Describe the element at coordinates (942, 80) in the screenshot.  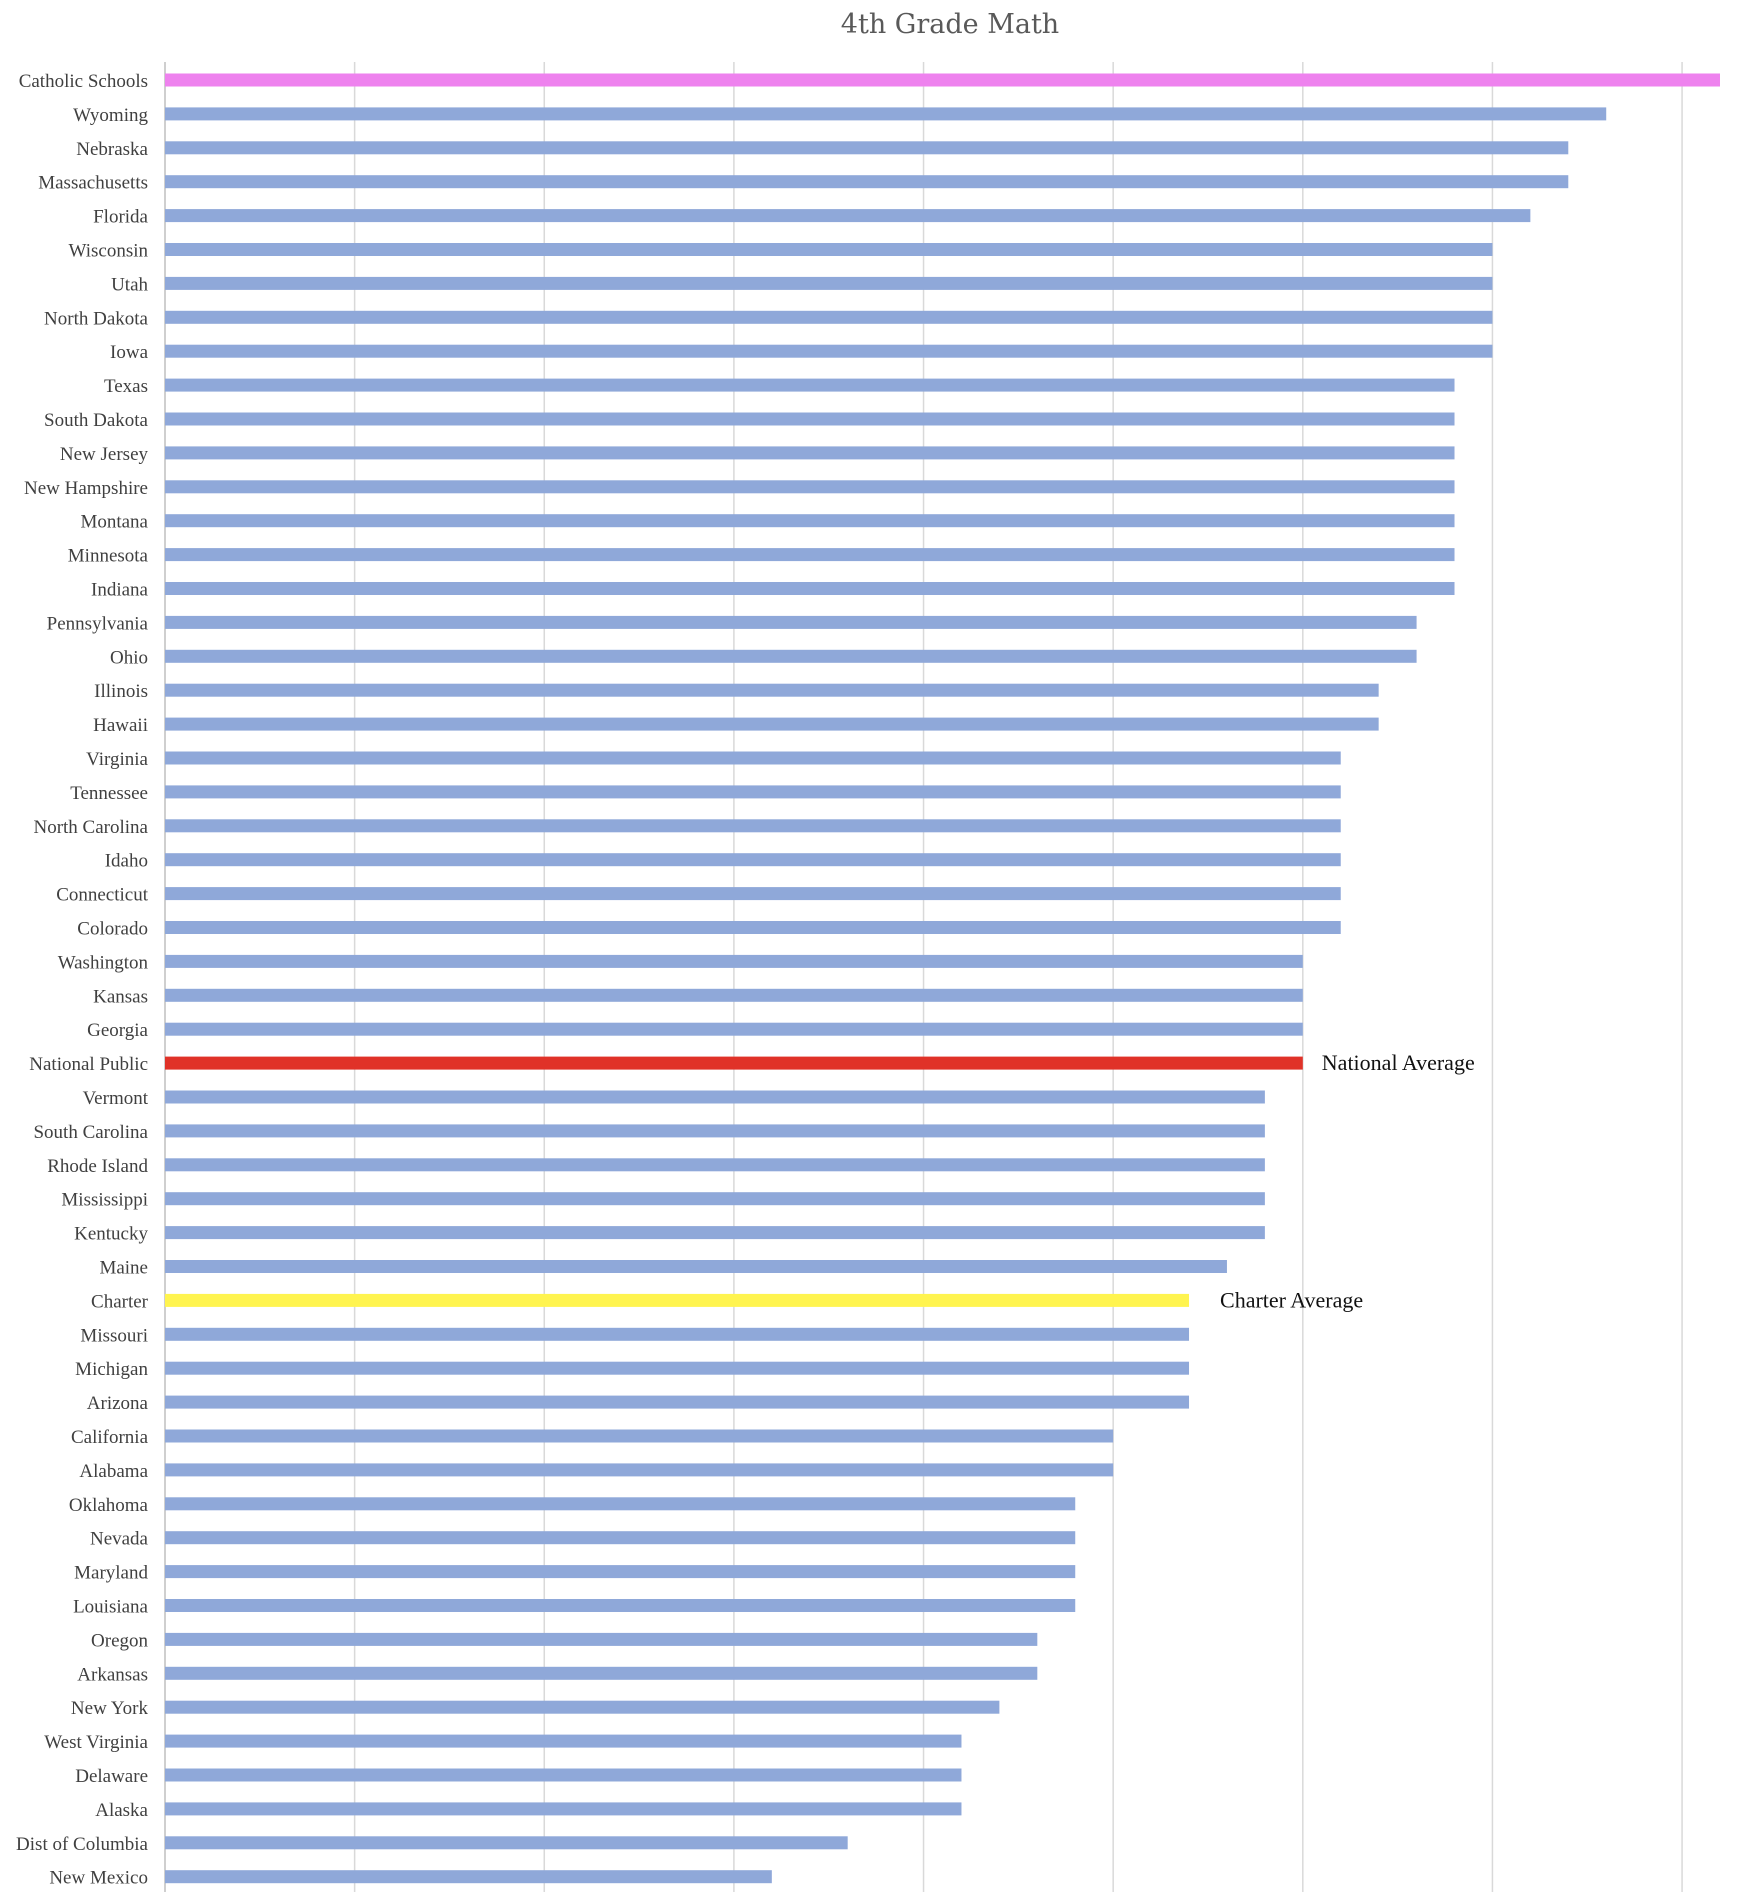
I see `bar-catholic-schools` at that location.